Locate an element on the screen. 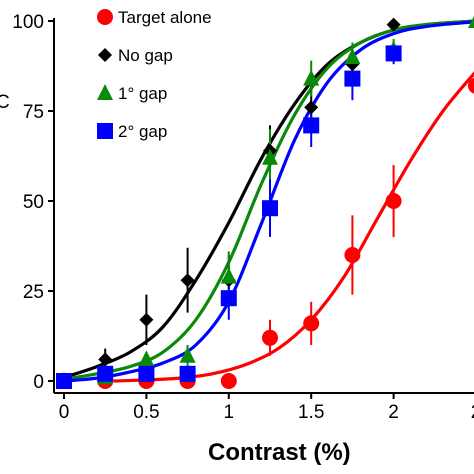 The image size is (474, 474). legend-marker-target-alone is located at coordinates (105, 17).